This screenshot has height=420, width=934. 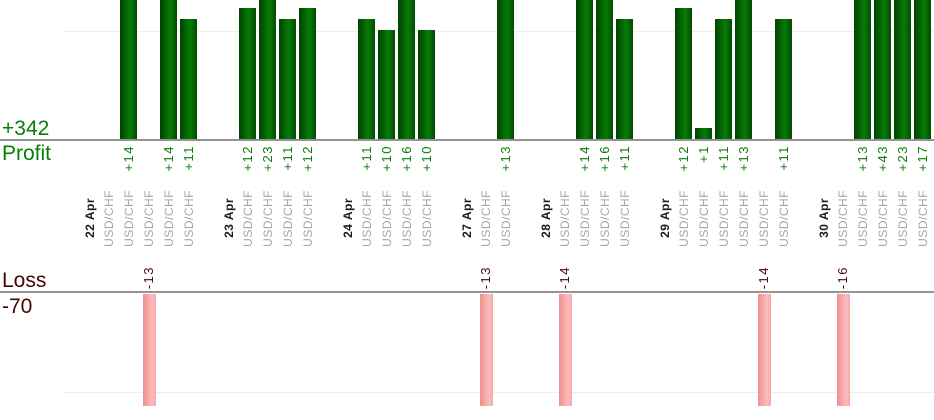 What do you see at coordinates (843, 277) in the screenshot?
I see `loss-value-label: -16` at bounding box center [843, 277].